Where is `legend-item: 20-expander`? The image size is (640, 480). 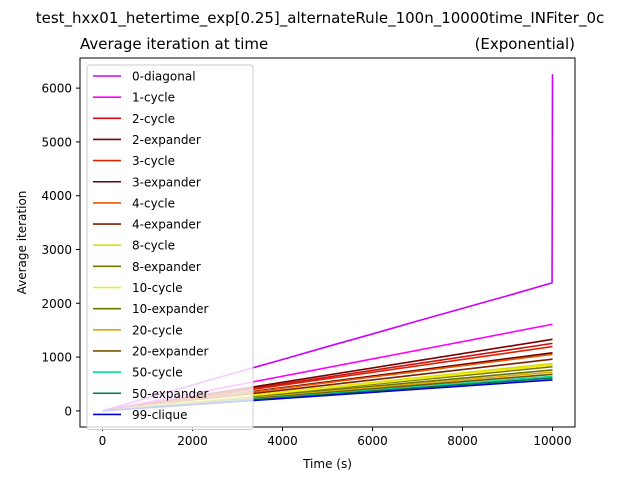 legend-item: 20-expander is located at coordinates (150, 351).